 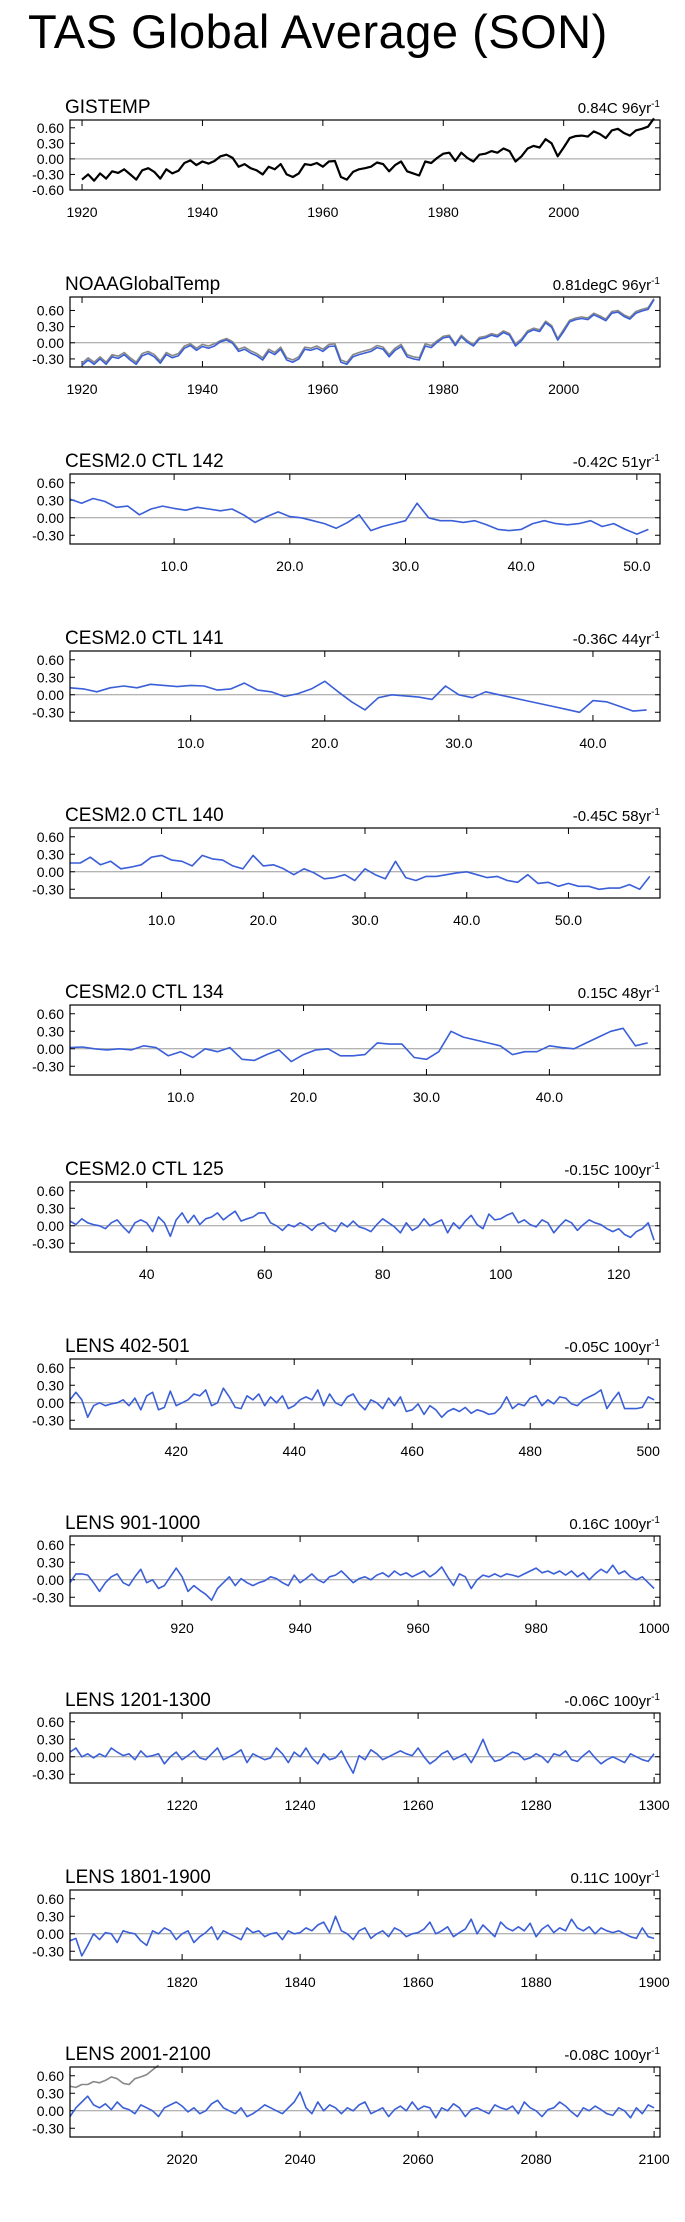 I want to click on x-tick-label: 2020, so click(x=182, y=2159).